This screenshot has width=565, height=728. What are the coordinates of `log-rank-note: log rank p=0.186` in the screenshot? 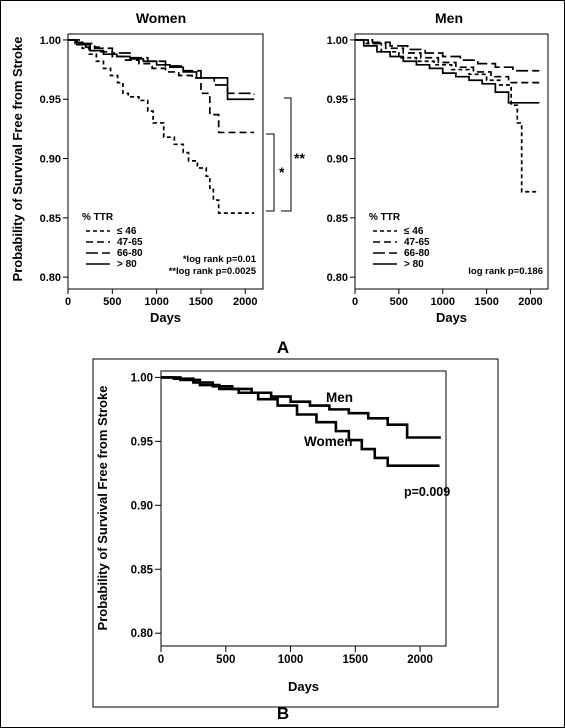 It's located at (505, 271).